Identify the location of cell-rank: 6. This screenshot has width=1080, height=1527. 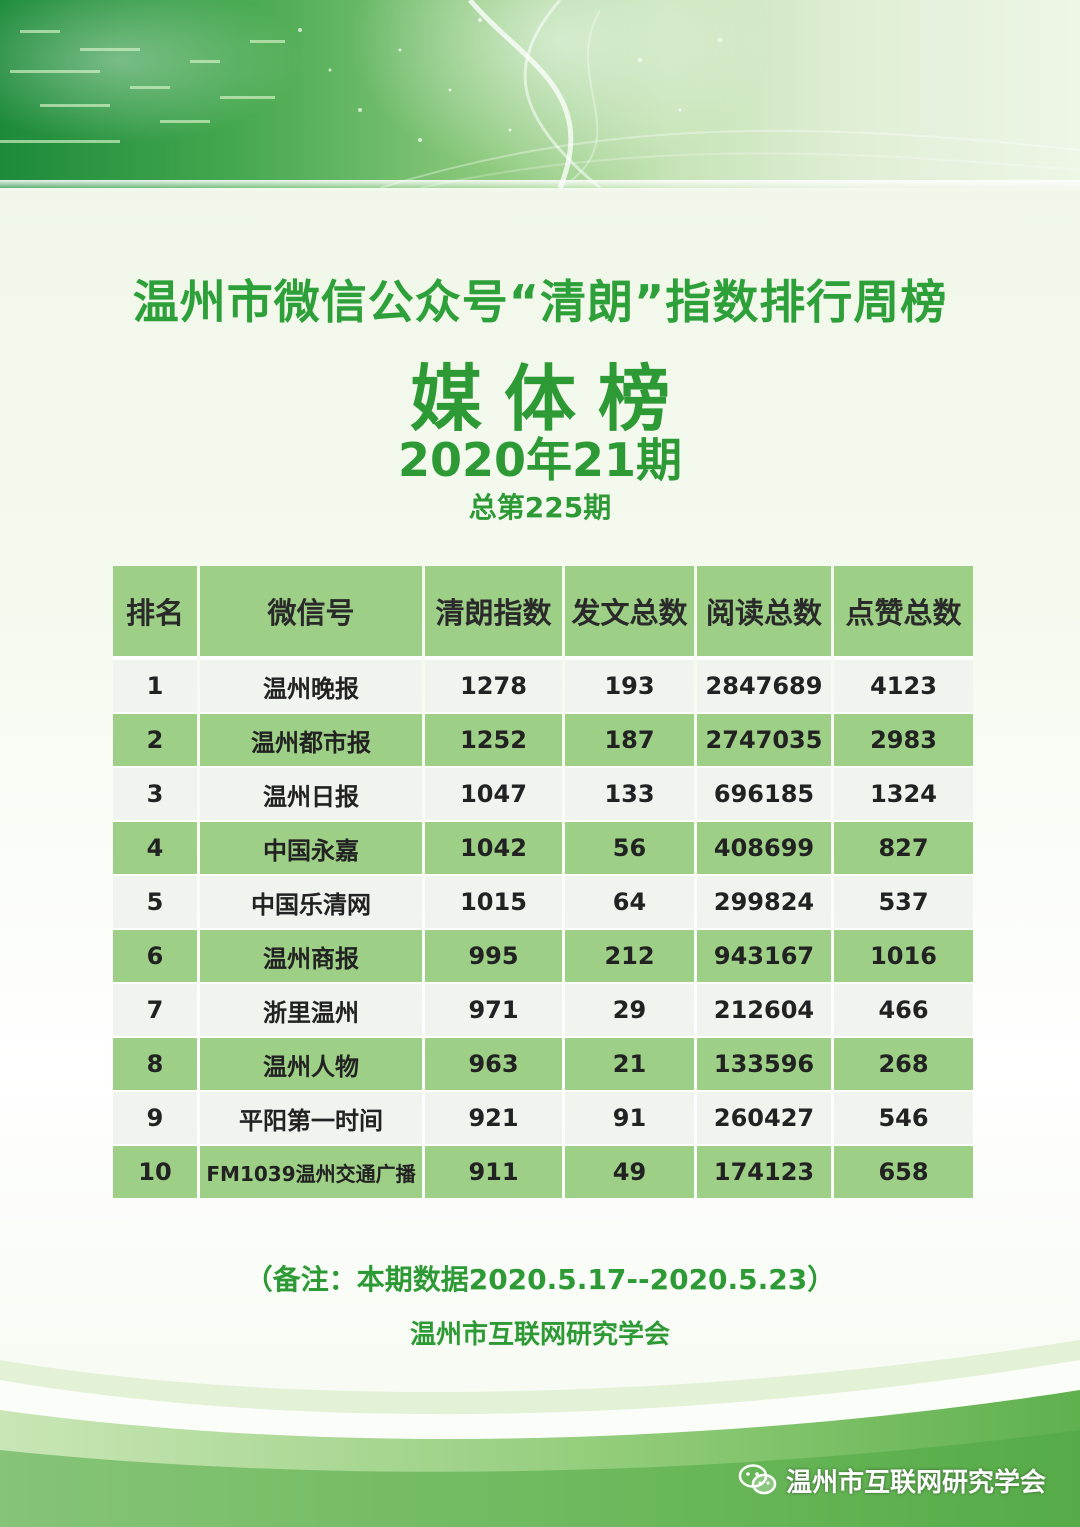
(155, 955).